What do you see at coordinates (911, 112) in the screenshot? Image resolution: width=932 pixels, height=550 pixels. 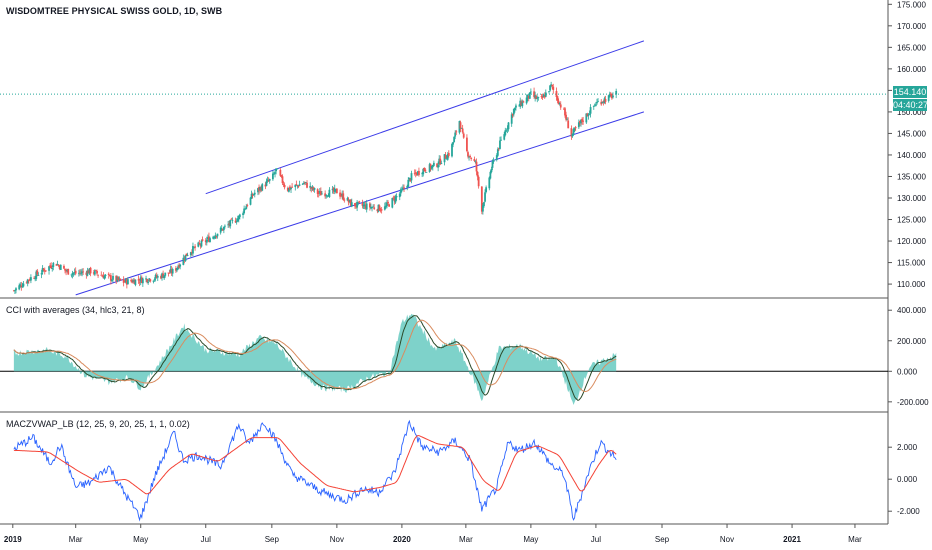 I see `price-y-tick-label: 150.000` at bounding box center [911, 112].